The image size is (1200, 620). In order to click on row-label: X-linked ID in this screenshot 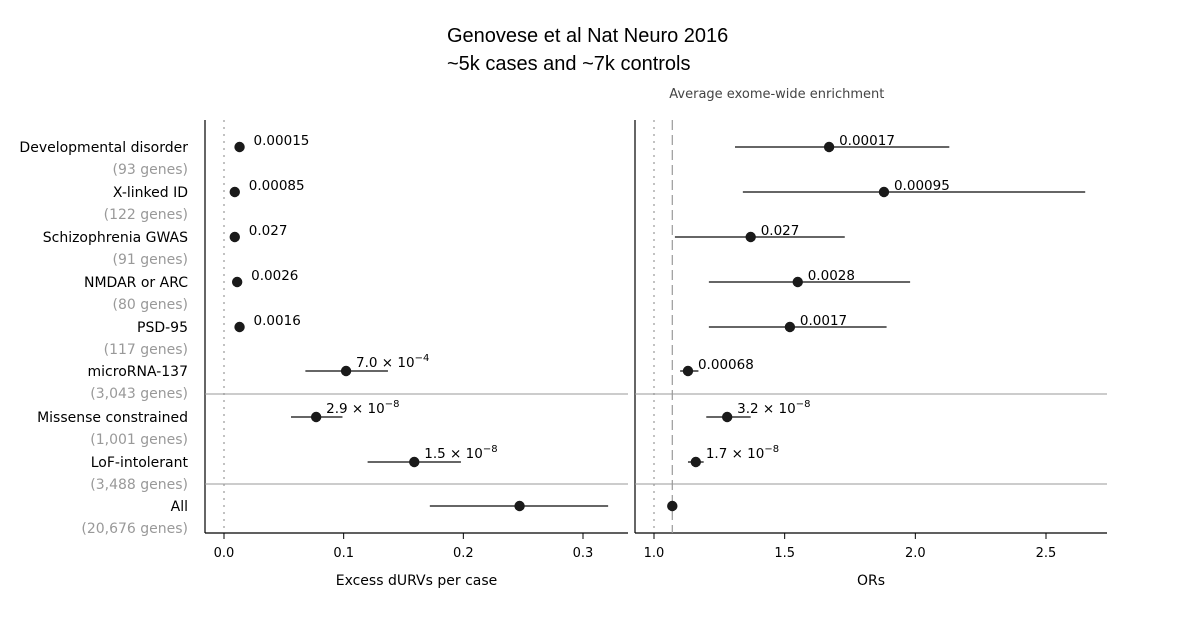, I will do `click(150, 193)`.